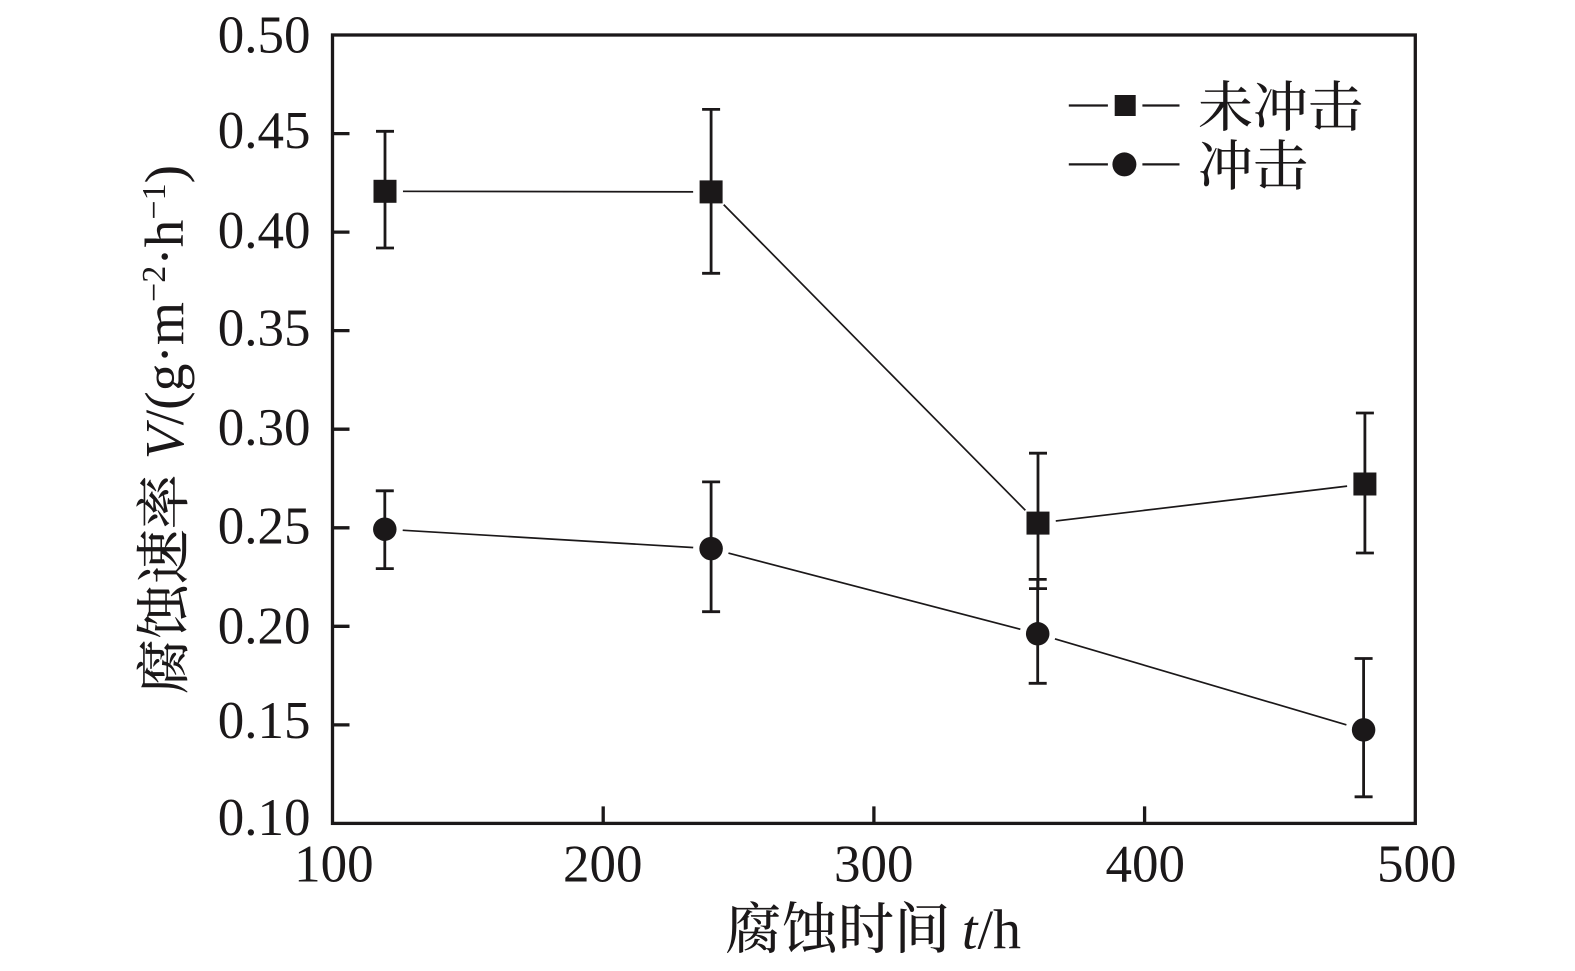  Describe the element at coordinates (264, 818) in the screenshot. I see `svg-text: 0.10` at that location.